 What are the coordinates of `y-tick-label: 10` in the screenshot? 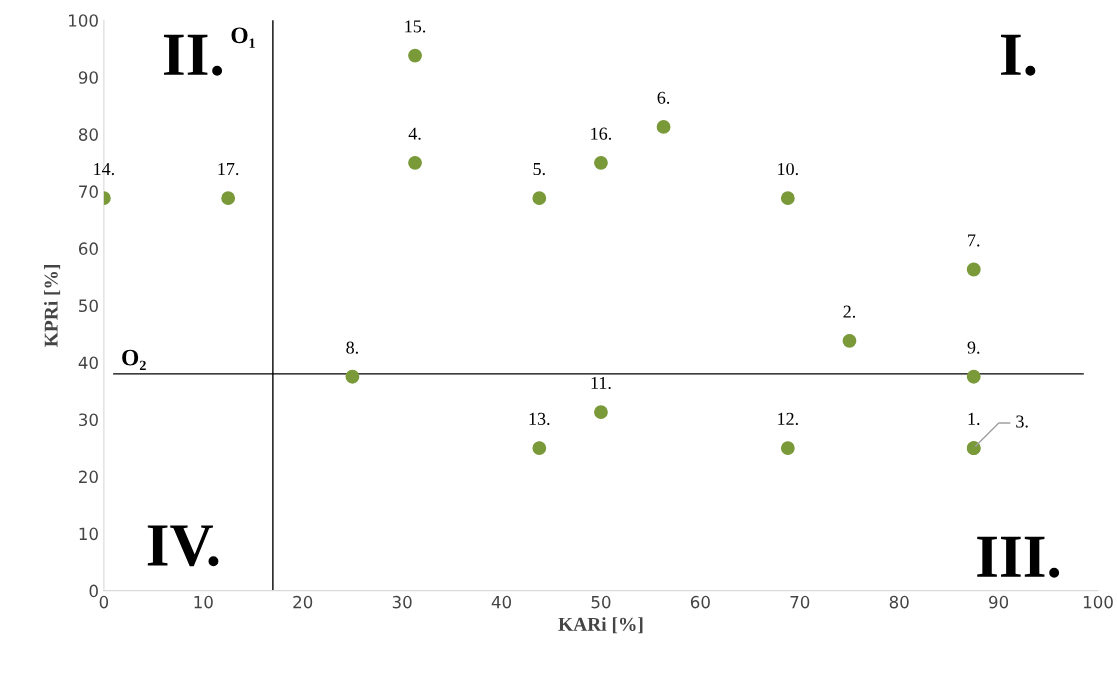 It's located at (88, 534).